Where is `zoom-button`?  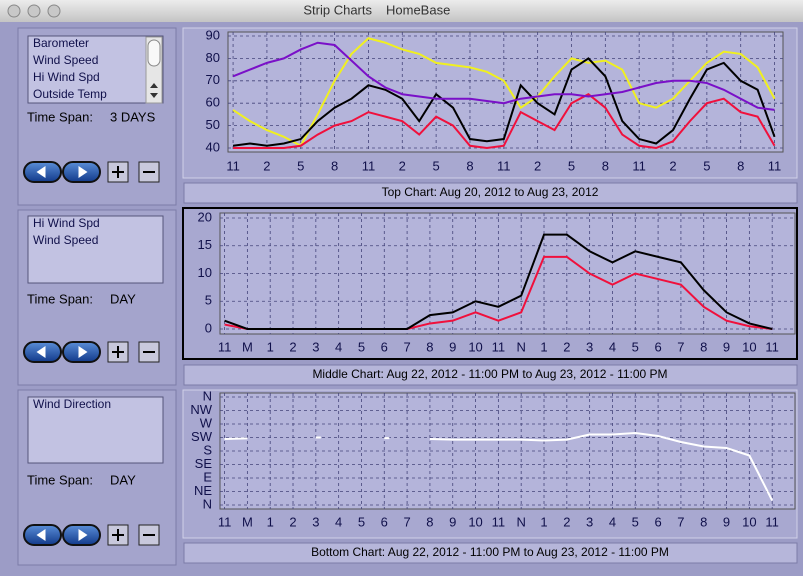
zoom-button is located at coordinates (54, 11).